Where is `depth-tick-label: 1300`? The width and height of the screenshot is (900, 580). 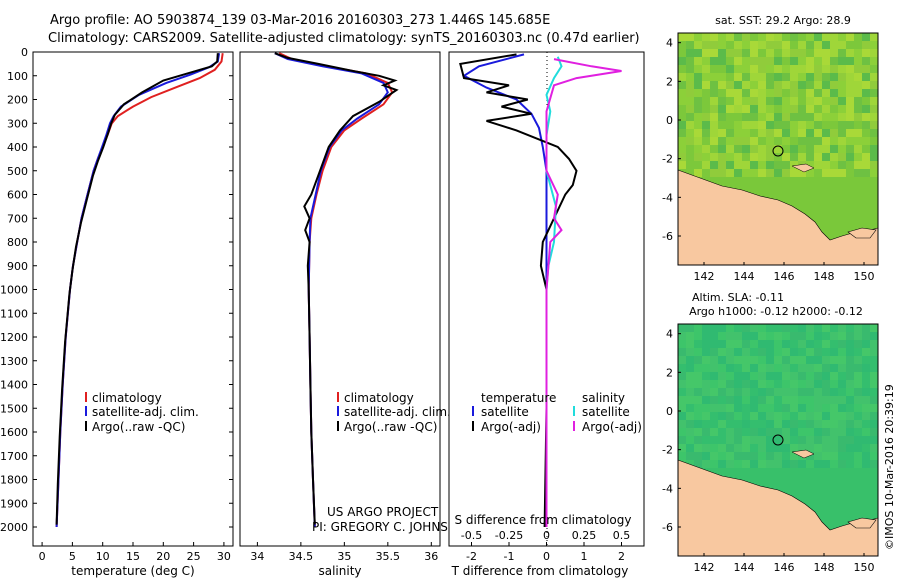
depth-tick-label: 1300 is located at coordinates (14, 361).